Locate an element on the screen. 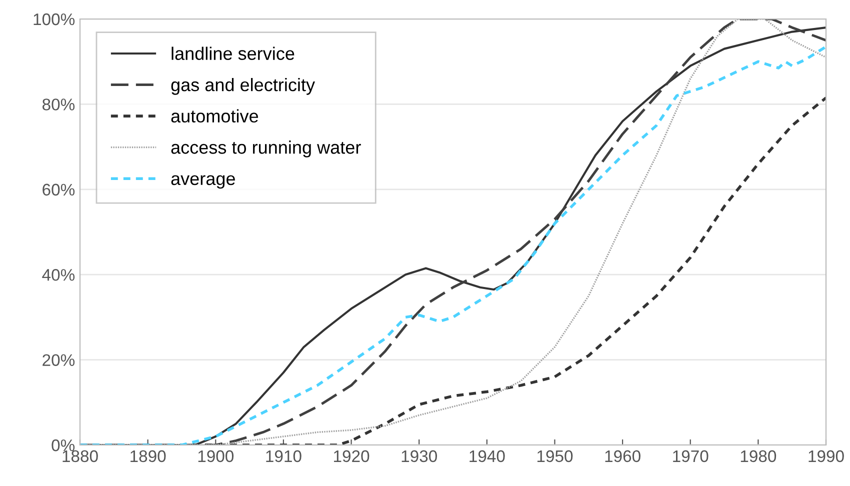  y-tick-label: 40% is located at coordinates (58, 275).